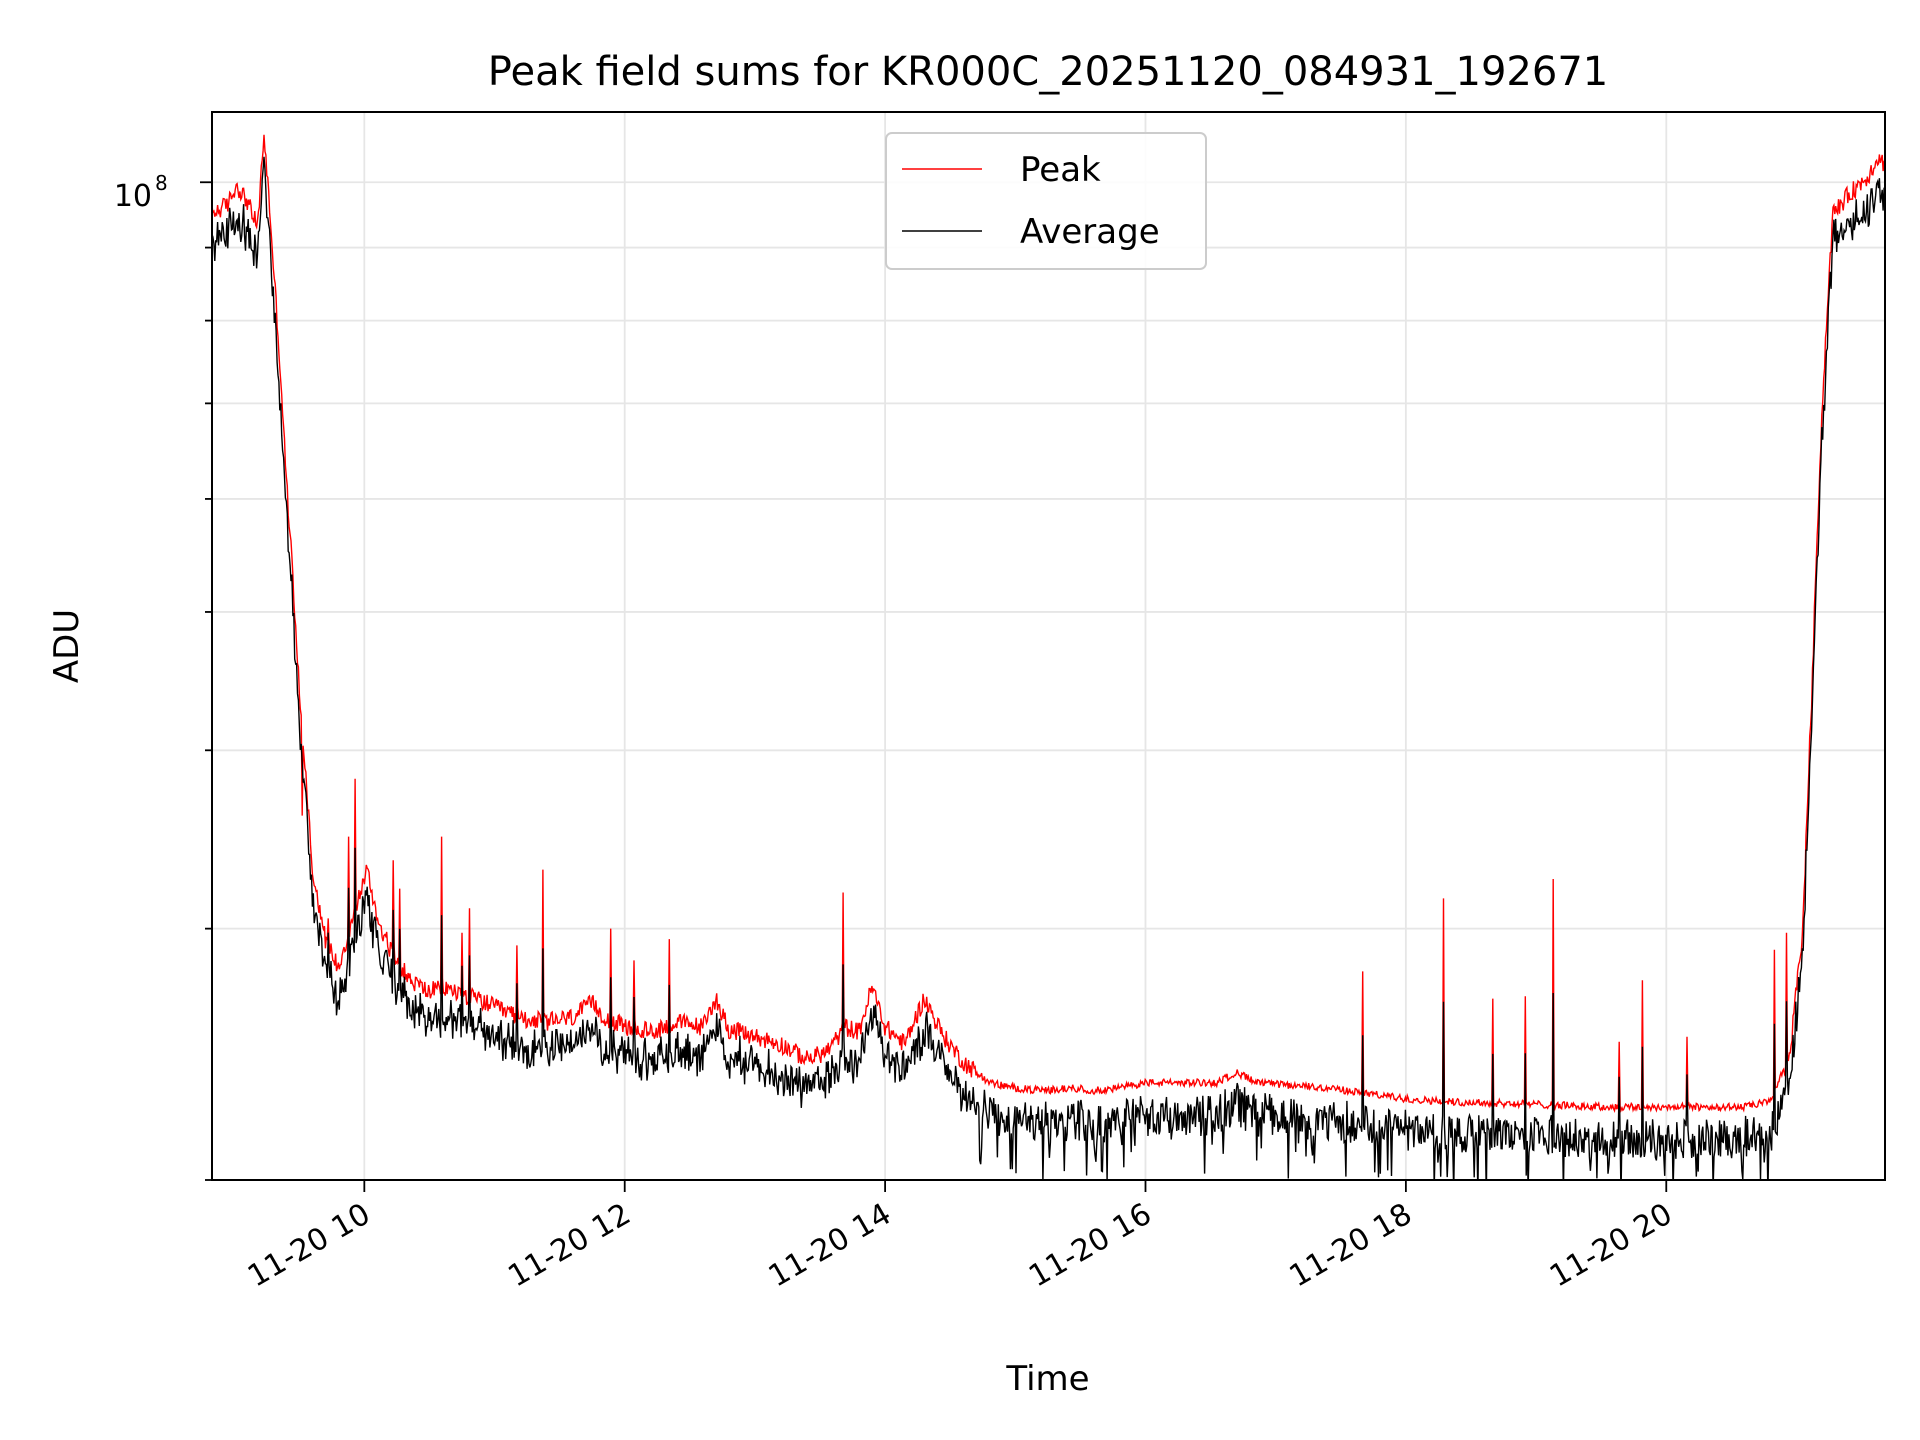  I want to click on y-tick-exponent: 8, so click(161, 183).